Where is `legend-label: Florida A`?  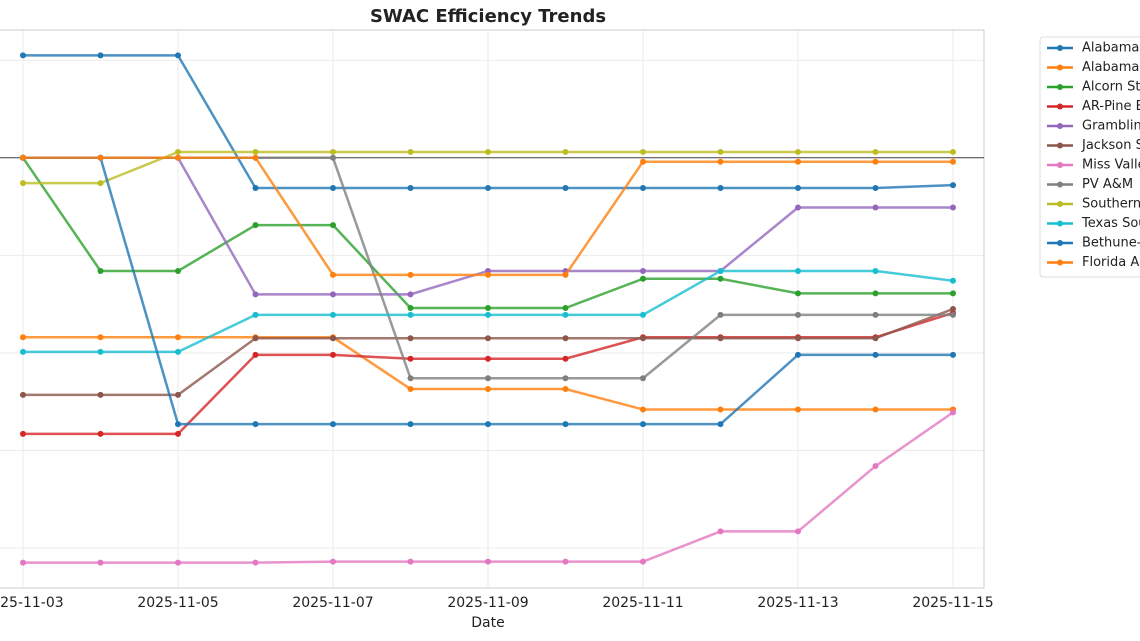 legend-label: Florida A is located at coordinates (1110, 262).